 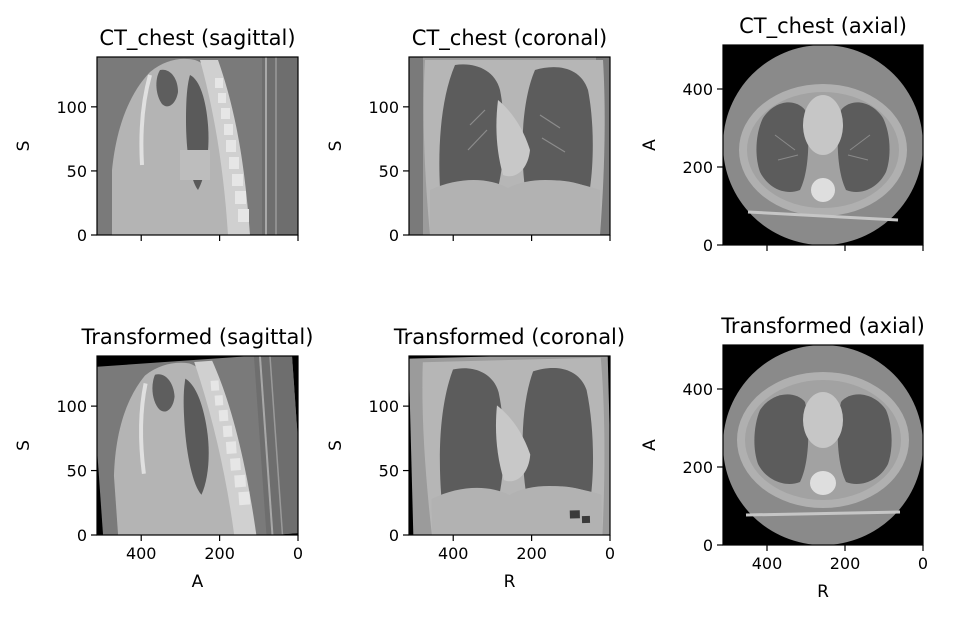 I want to click on axes-0: CT_chest (sagittal) 0 50 100 S, so click(x=156, y=135).